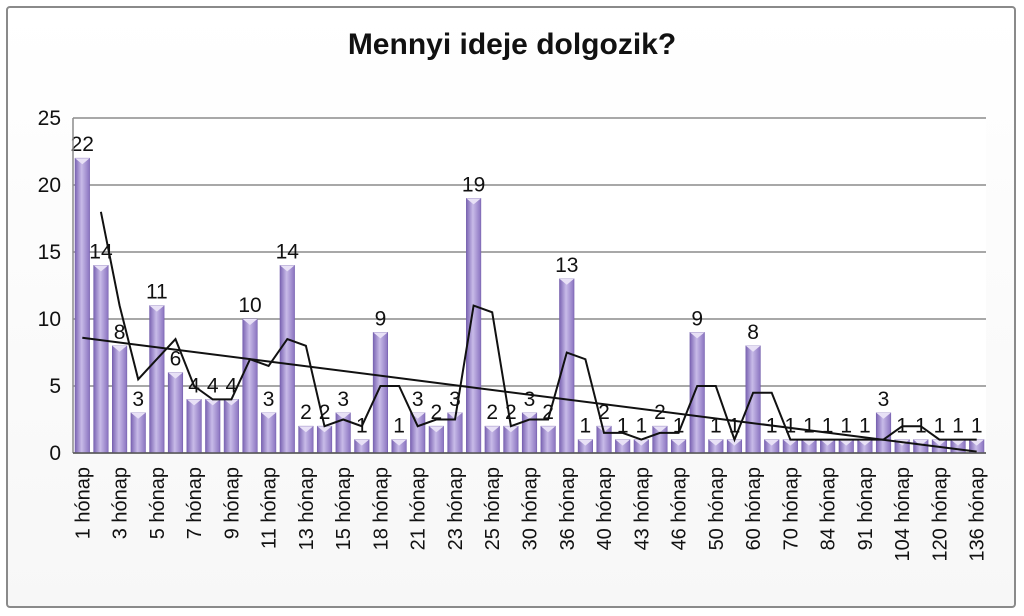 Image resolution: width=1024 pixels, height=616 pixels. I want to click on x-tick-label: 120 hónap, so click(940, 514).